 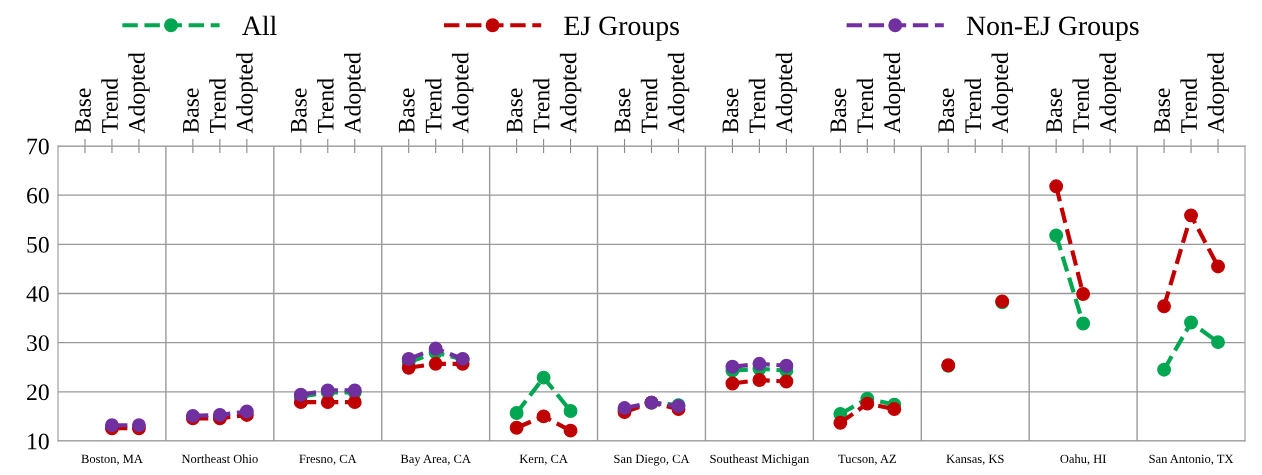 I want to click on text: Northeast Ohio, so click(x=219, y=459).